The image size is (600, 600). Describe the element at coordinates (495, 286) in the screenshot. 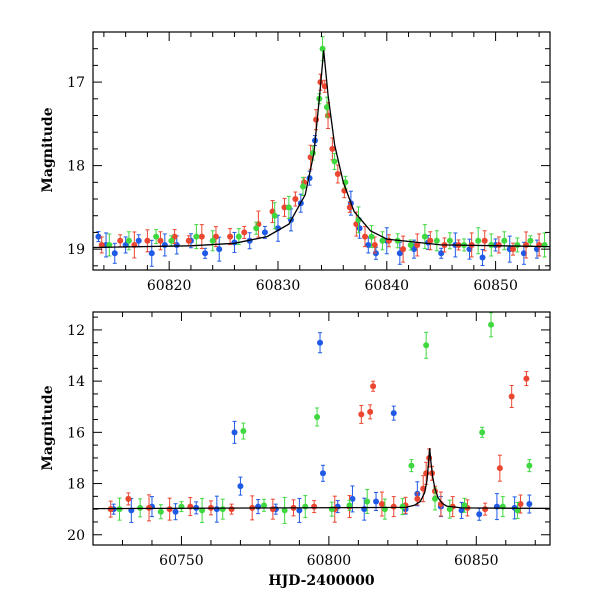

I see `x-tick-label: 60850` at that location.